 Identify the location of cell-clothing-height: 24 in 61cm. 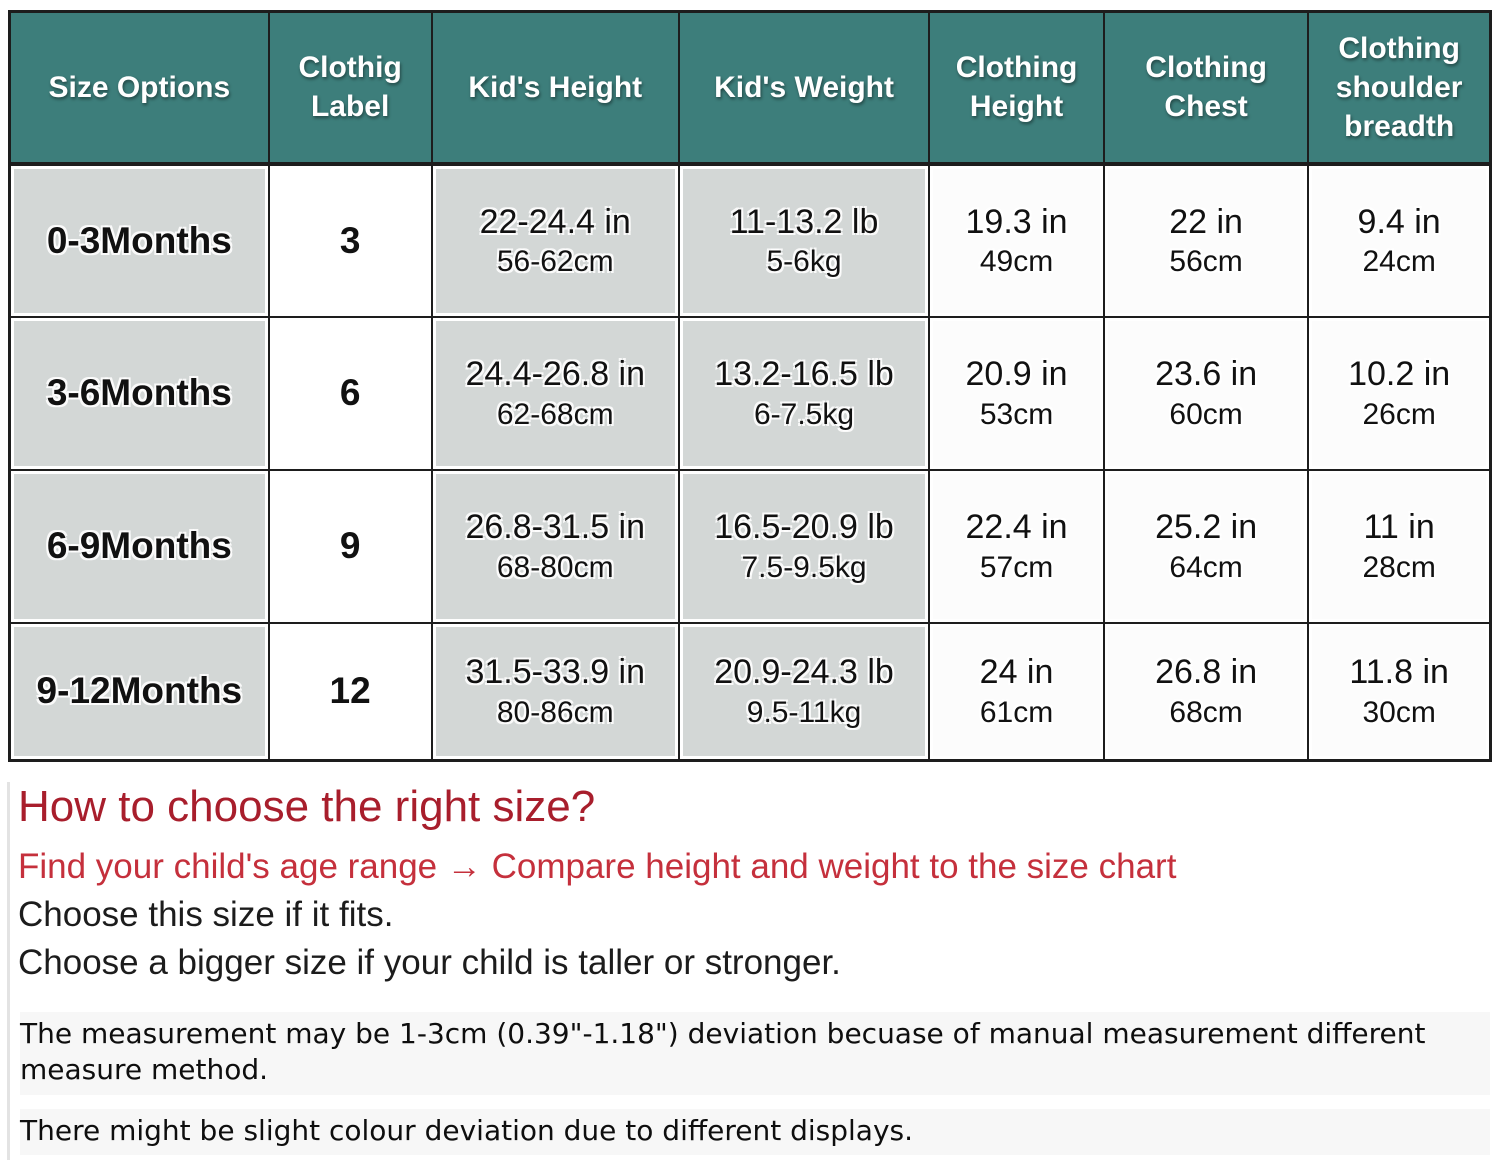
(1016, 691).